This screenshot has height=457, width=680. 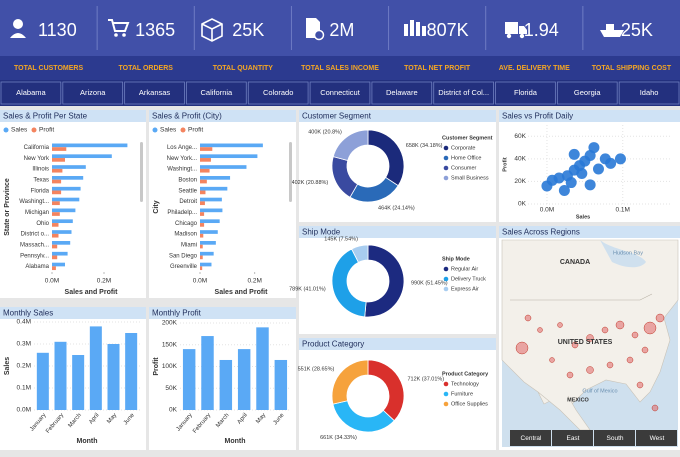 What do you see at coordinates (583, 217) in the screenshot?
I see `x-axis-label: Sales` at bounding box center [583, 217].